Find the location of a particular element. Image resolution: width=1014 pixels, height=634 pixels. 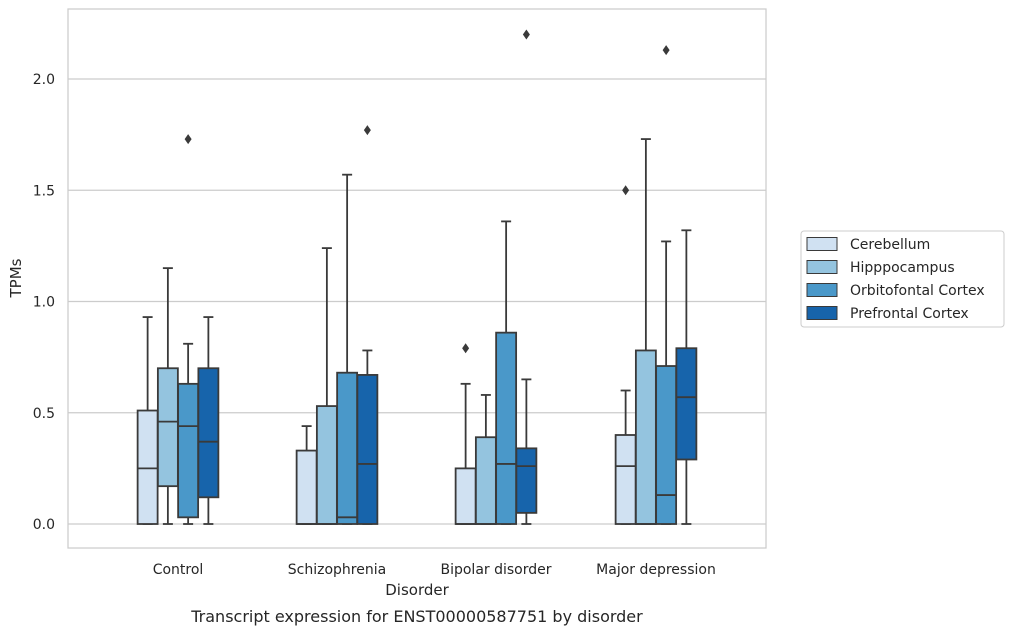

x-axis-label: Disorder is located at coordinates (417, 590).